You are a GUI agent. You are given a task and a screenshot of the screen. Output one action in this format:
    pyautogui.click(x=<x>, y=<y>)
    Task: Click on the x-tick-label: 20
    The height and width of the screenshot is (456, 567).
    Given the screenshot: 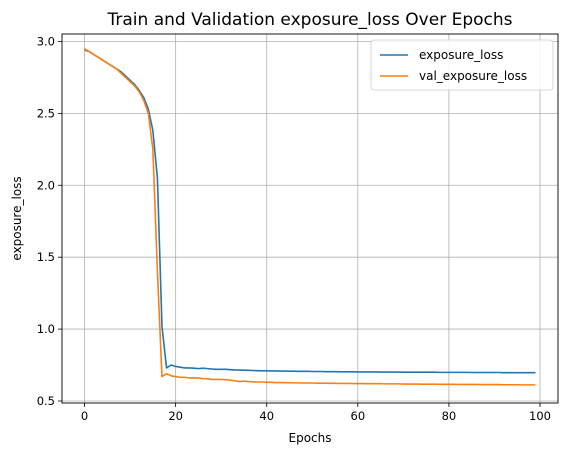 What is the action you would take?
    pyautogui.click(x=175, y=416)
    